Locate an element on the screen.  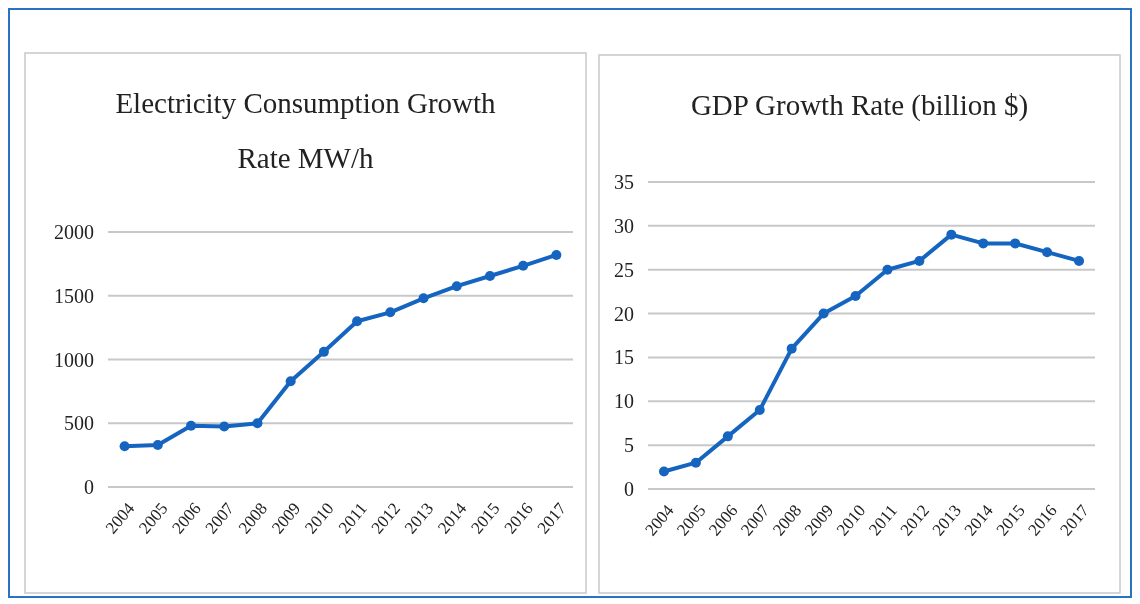
y-tick-label: 20 is located at coordinates (624, 313).